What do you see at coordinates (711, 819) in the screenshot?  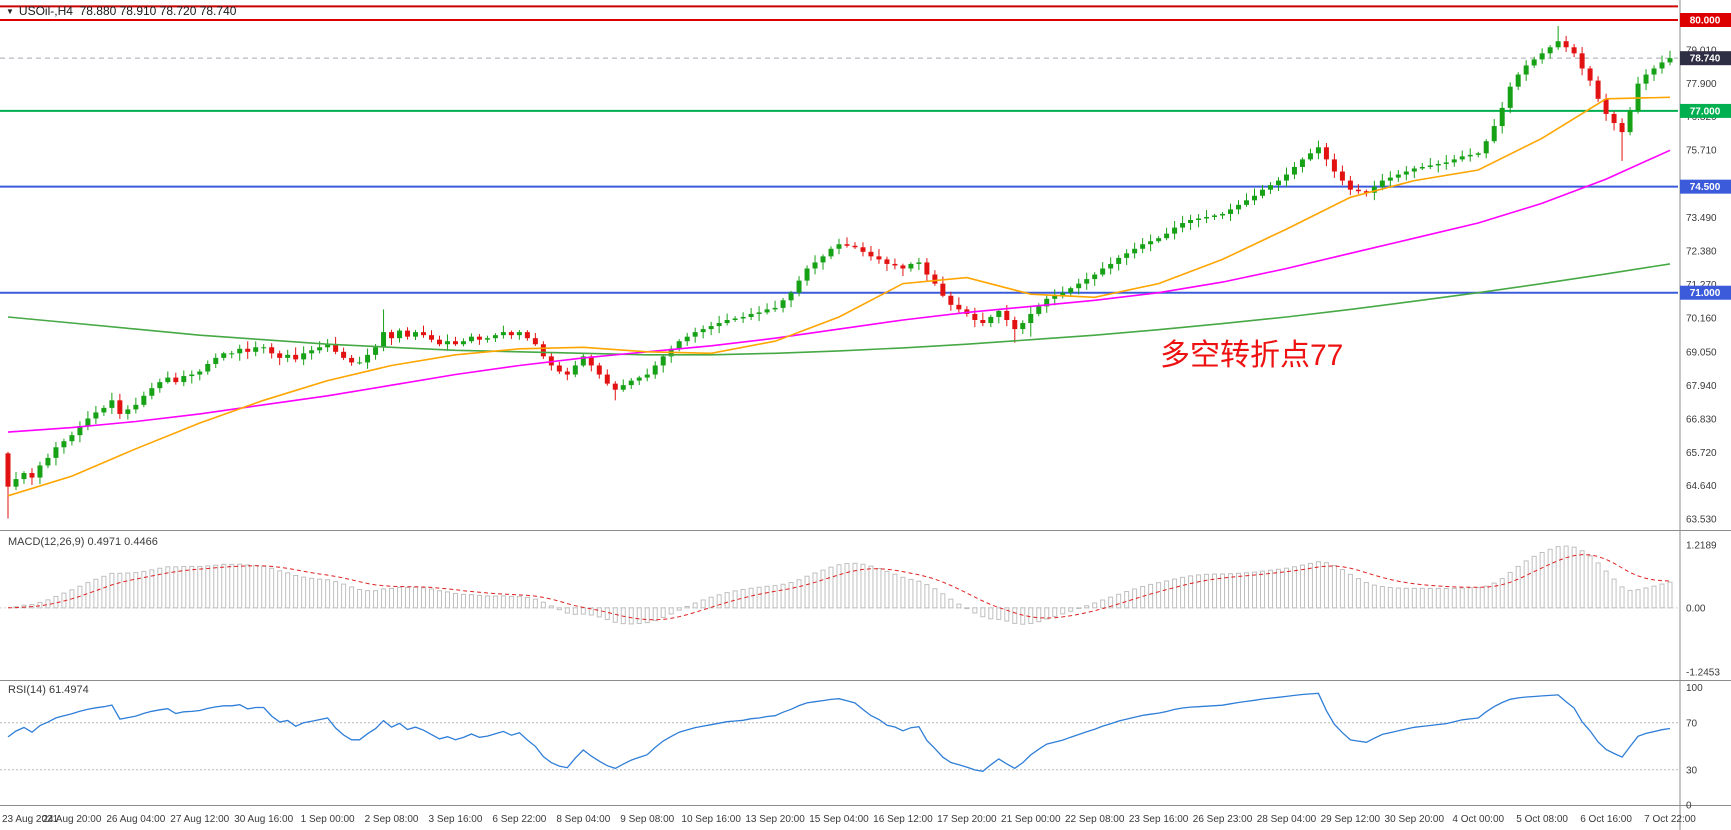 I see `time-label: 10 Sep 16:00` at bounding box center [711, 819].